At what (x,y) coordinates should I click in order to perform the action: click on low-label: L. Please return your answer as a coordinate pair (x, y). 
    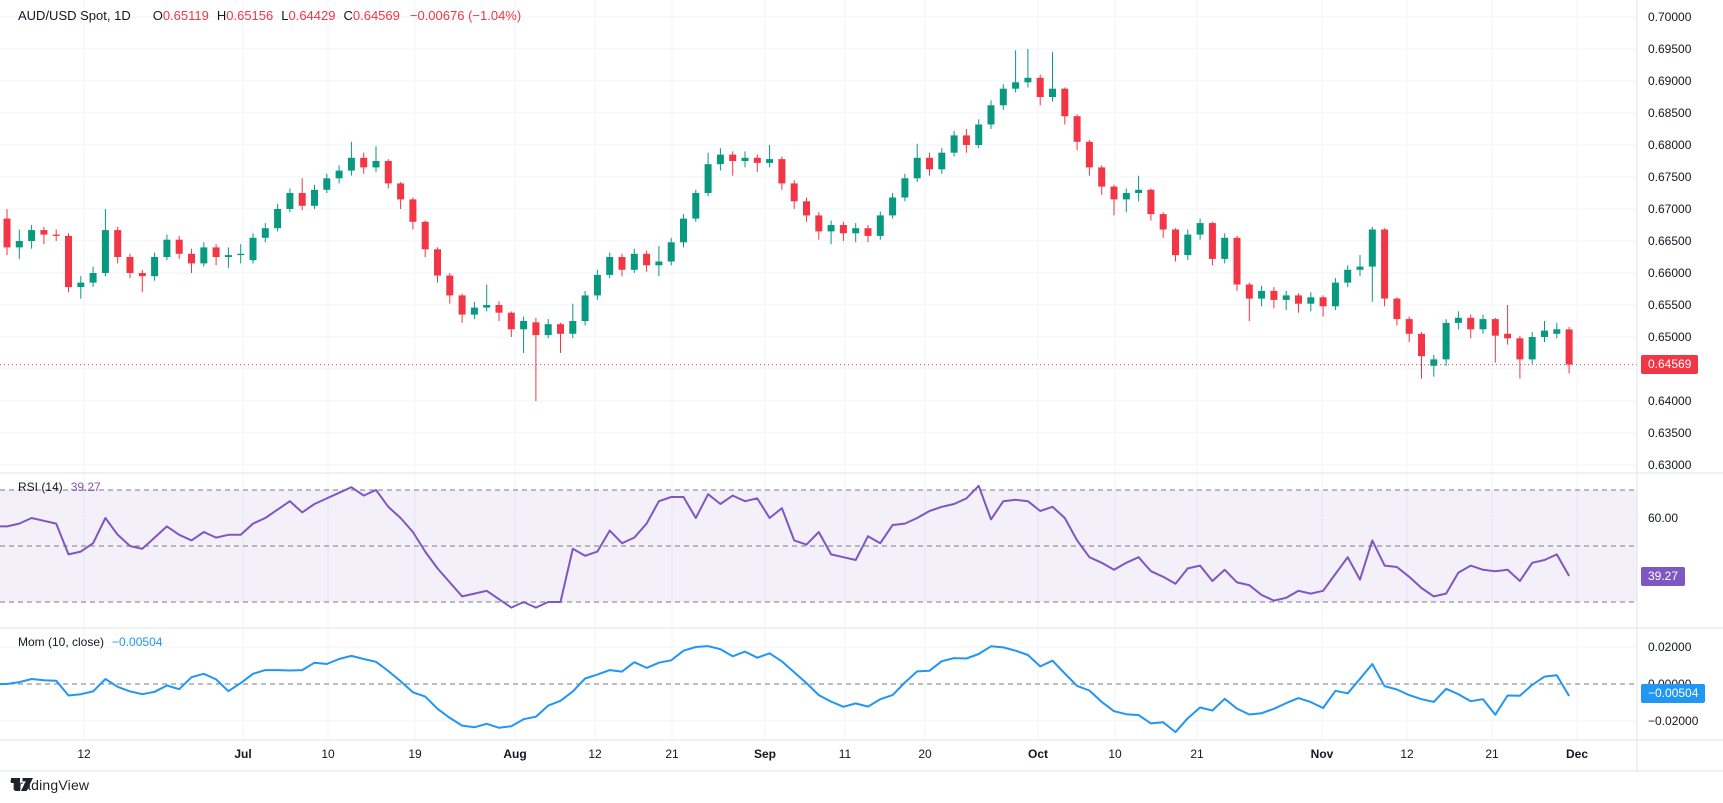
    Looking at the image, I should click on (285, 15).